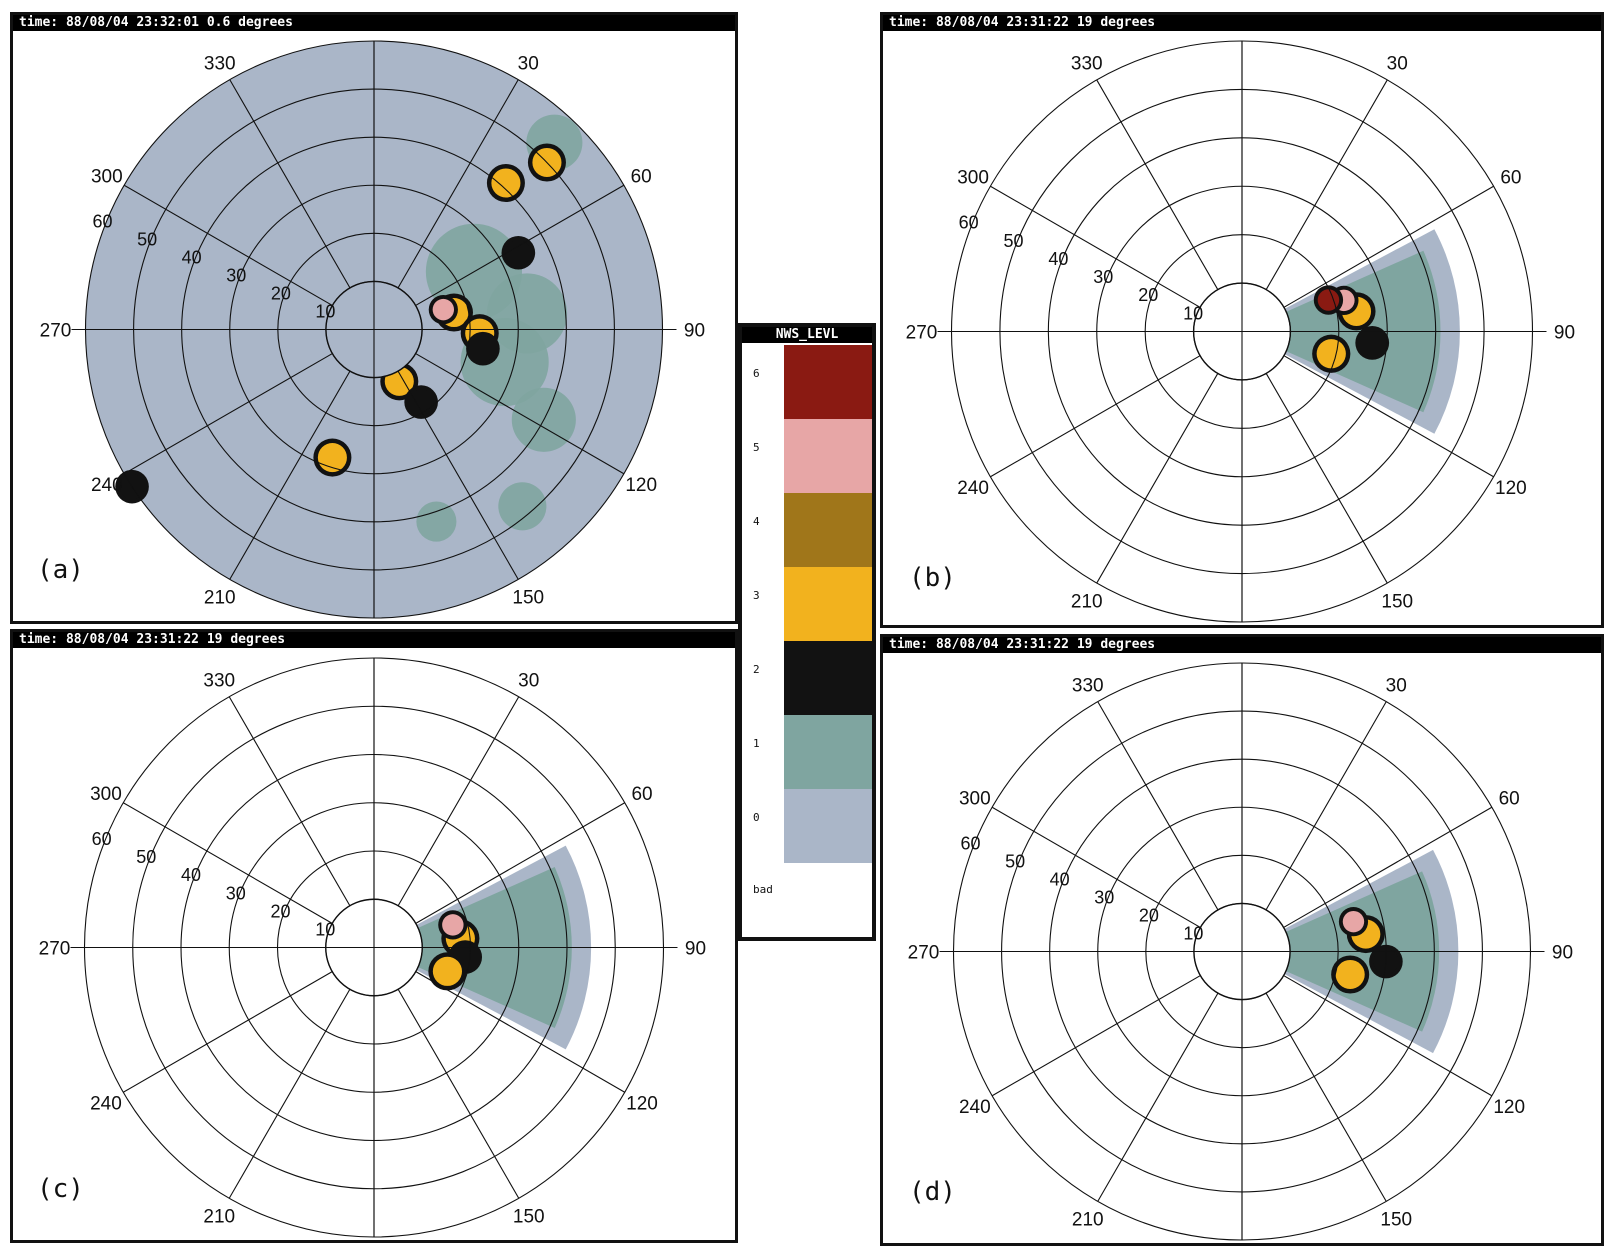 The height and width of the screenshot is (1249, 1604). Describe the element at coordinates (756, 817) in the screenshot. I see `legend-tick-label: 0` at that location.